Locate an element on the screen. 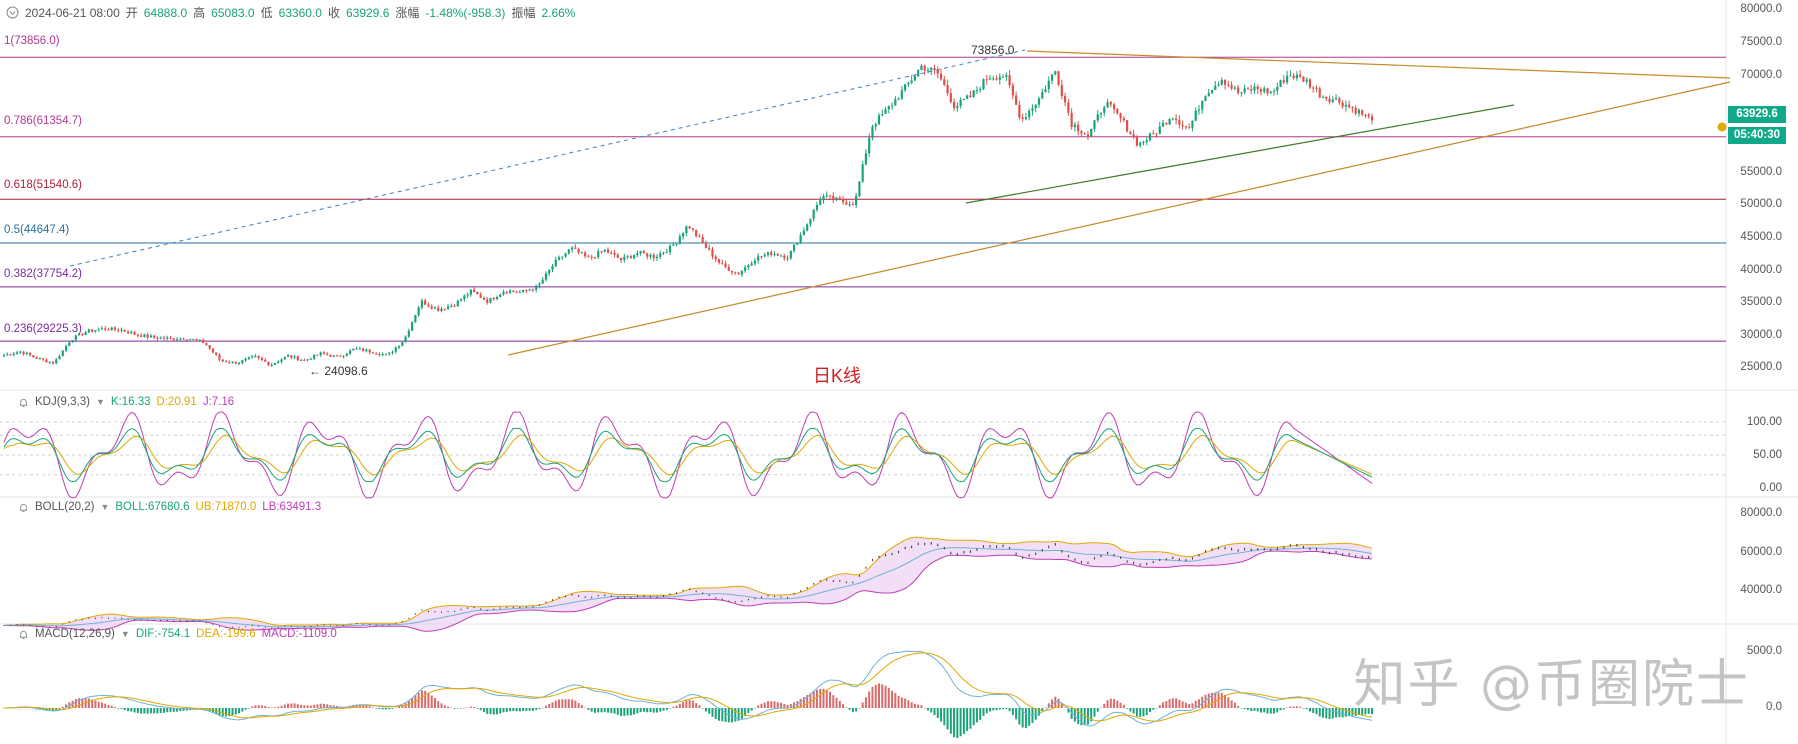  macd-dif-line is located at coordinates (688, 688).